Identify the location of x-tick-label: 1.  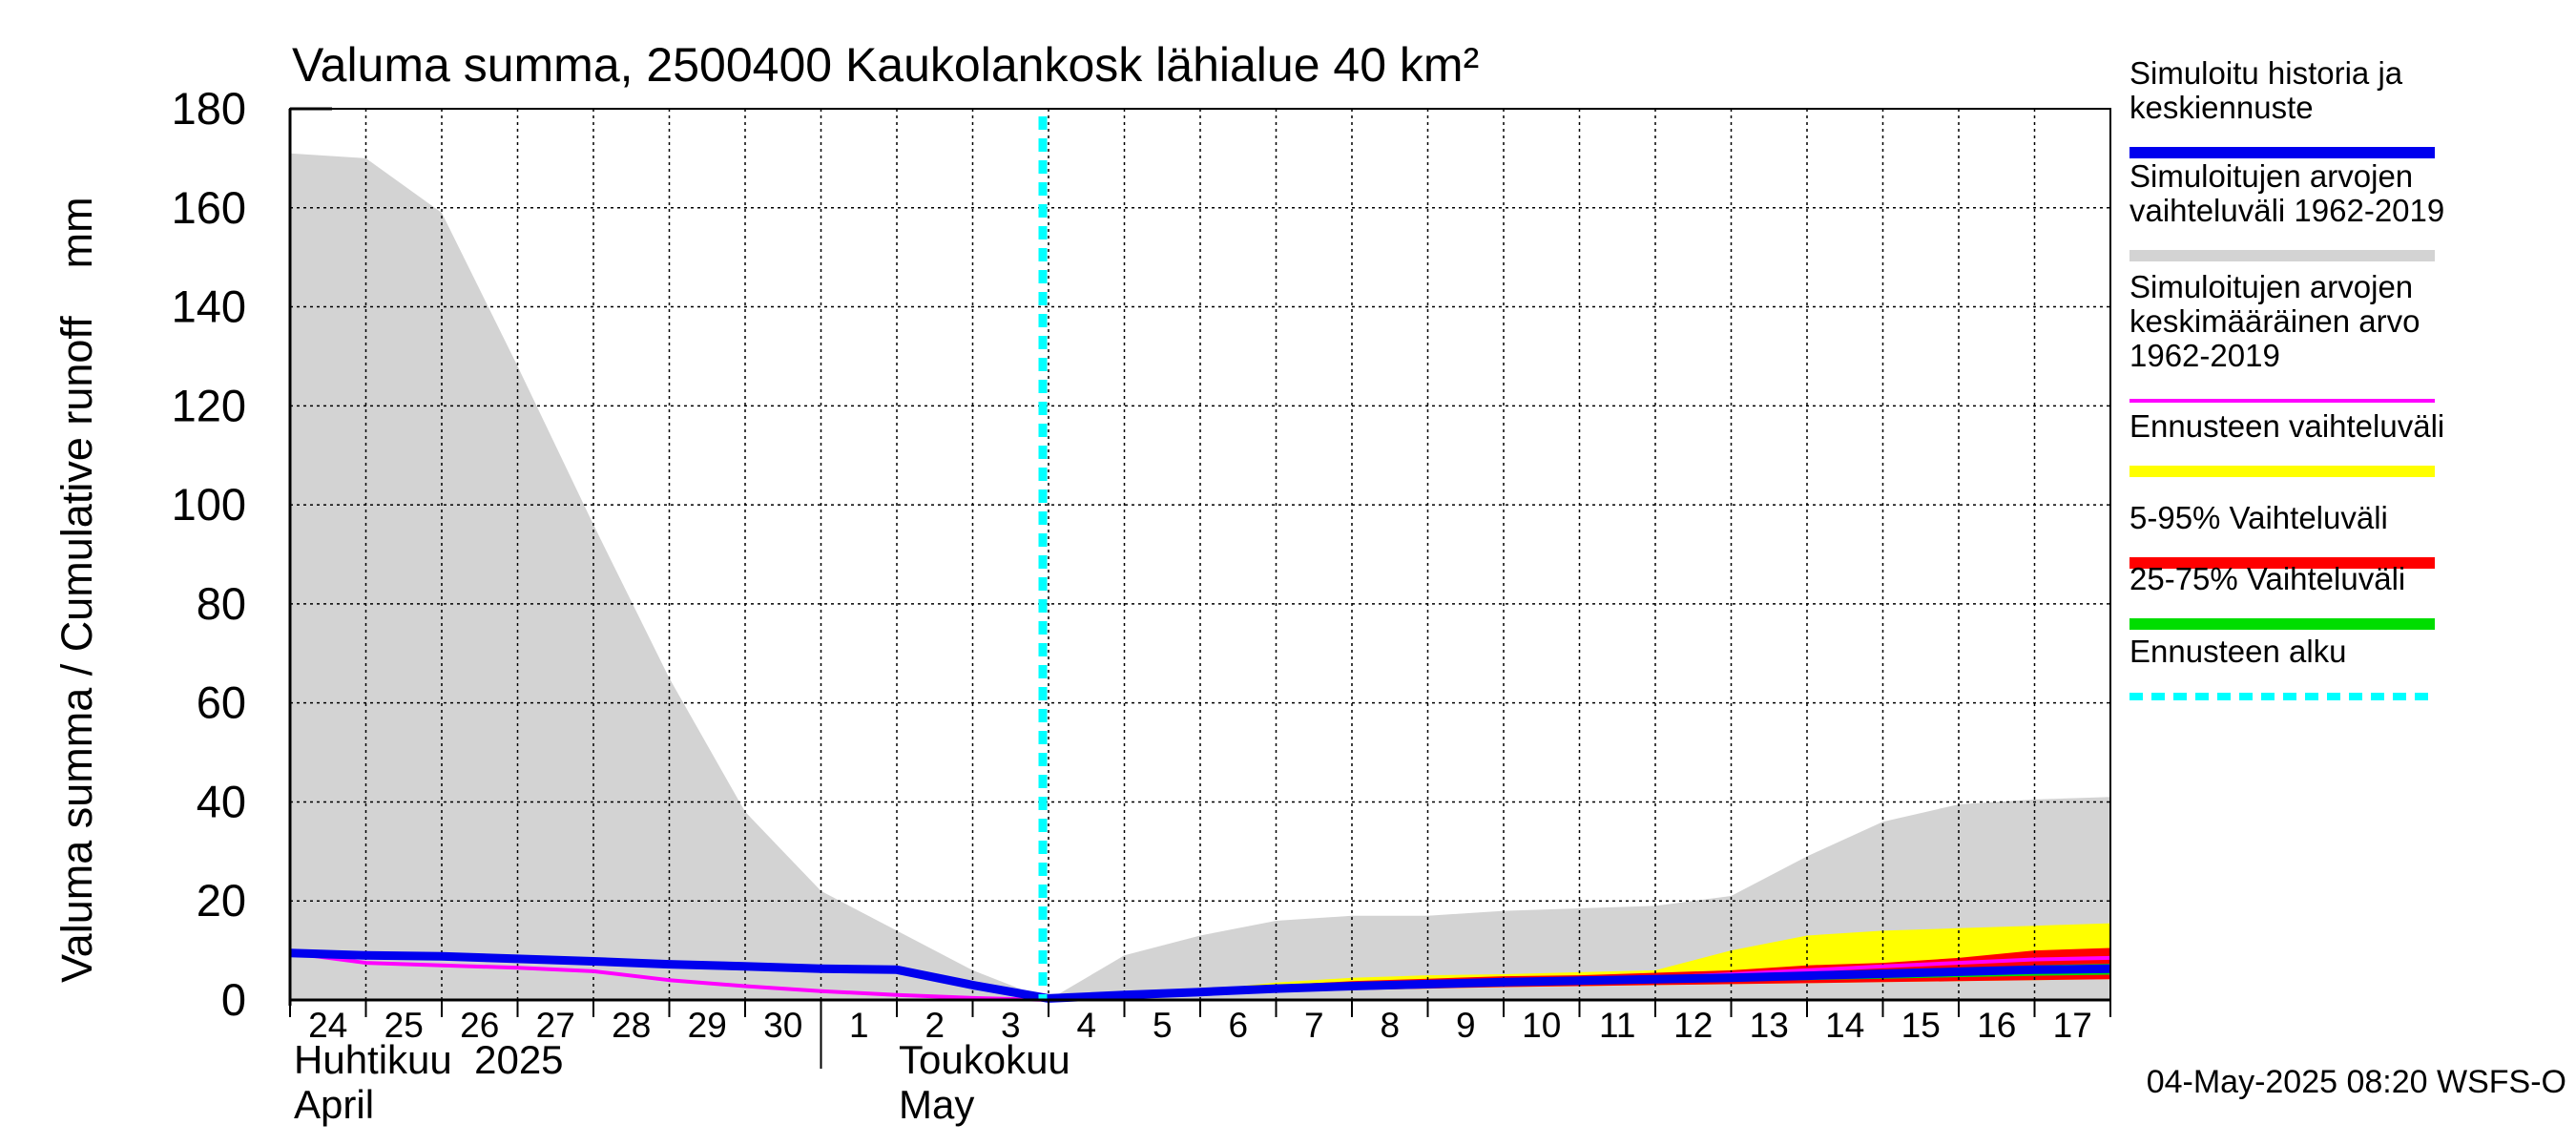
(859, 1025).